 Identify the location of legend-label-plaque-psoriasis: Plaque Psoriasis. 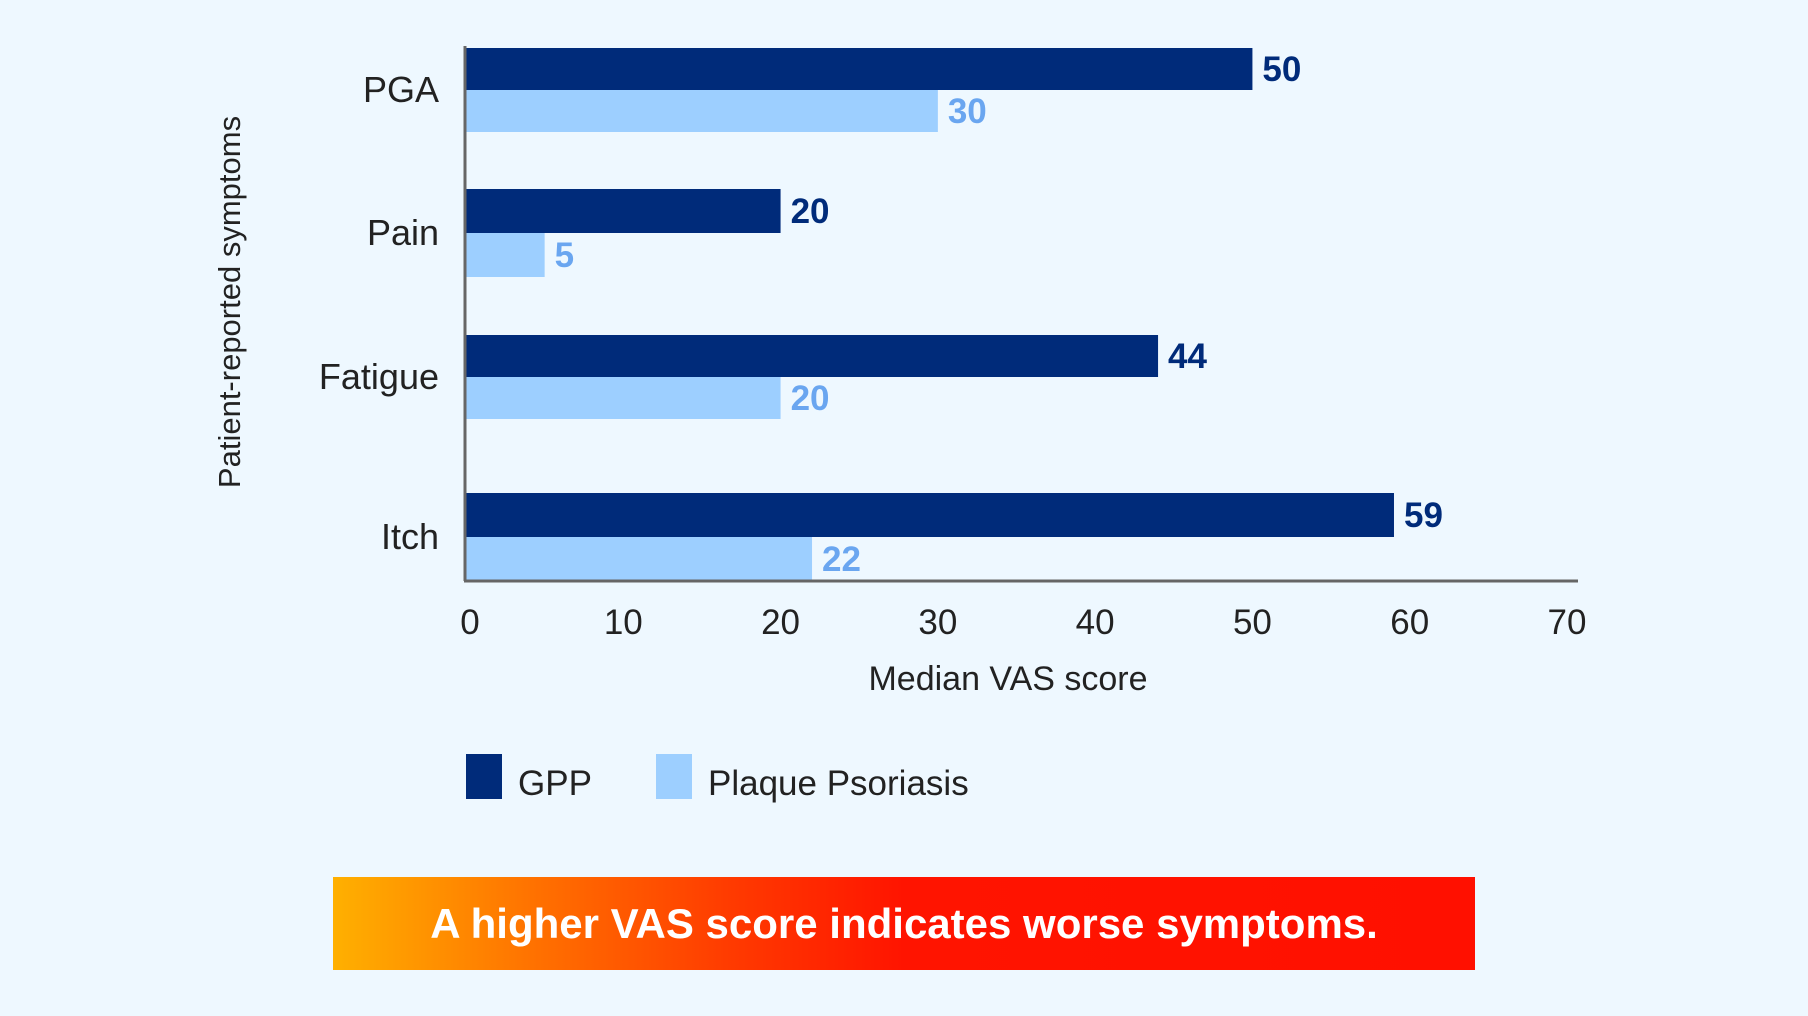
(838, 783).